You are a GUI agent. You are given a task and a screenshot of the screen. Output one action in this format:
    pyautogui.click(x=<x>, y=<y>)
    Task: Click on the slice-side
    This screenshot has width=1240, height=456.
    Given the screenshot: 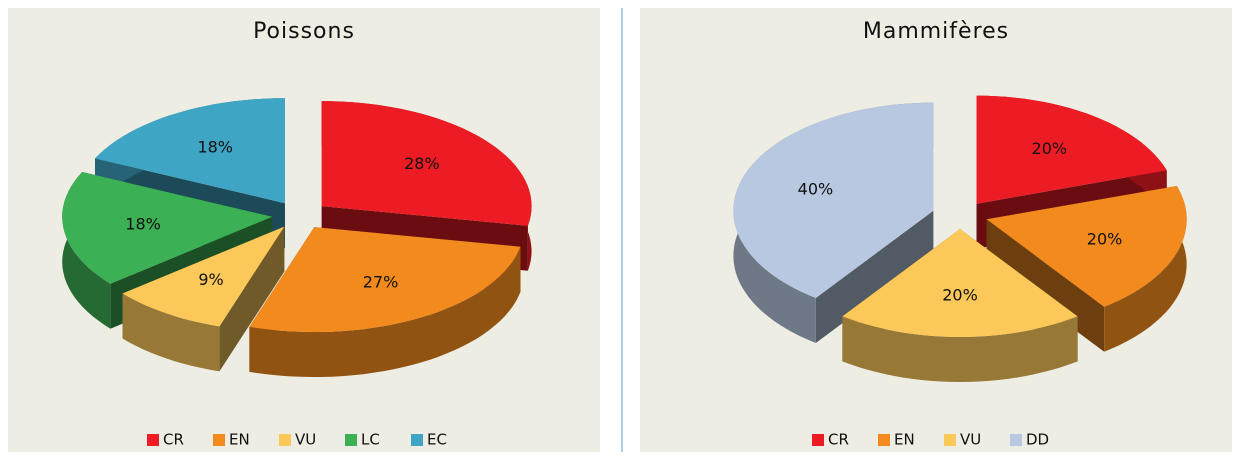 What is the action you would take?
    pyautogui.click(x=874, y=276)
    